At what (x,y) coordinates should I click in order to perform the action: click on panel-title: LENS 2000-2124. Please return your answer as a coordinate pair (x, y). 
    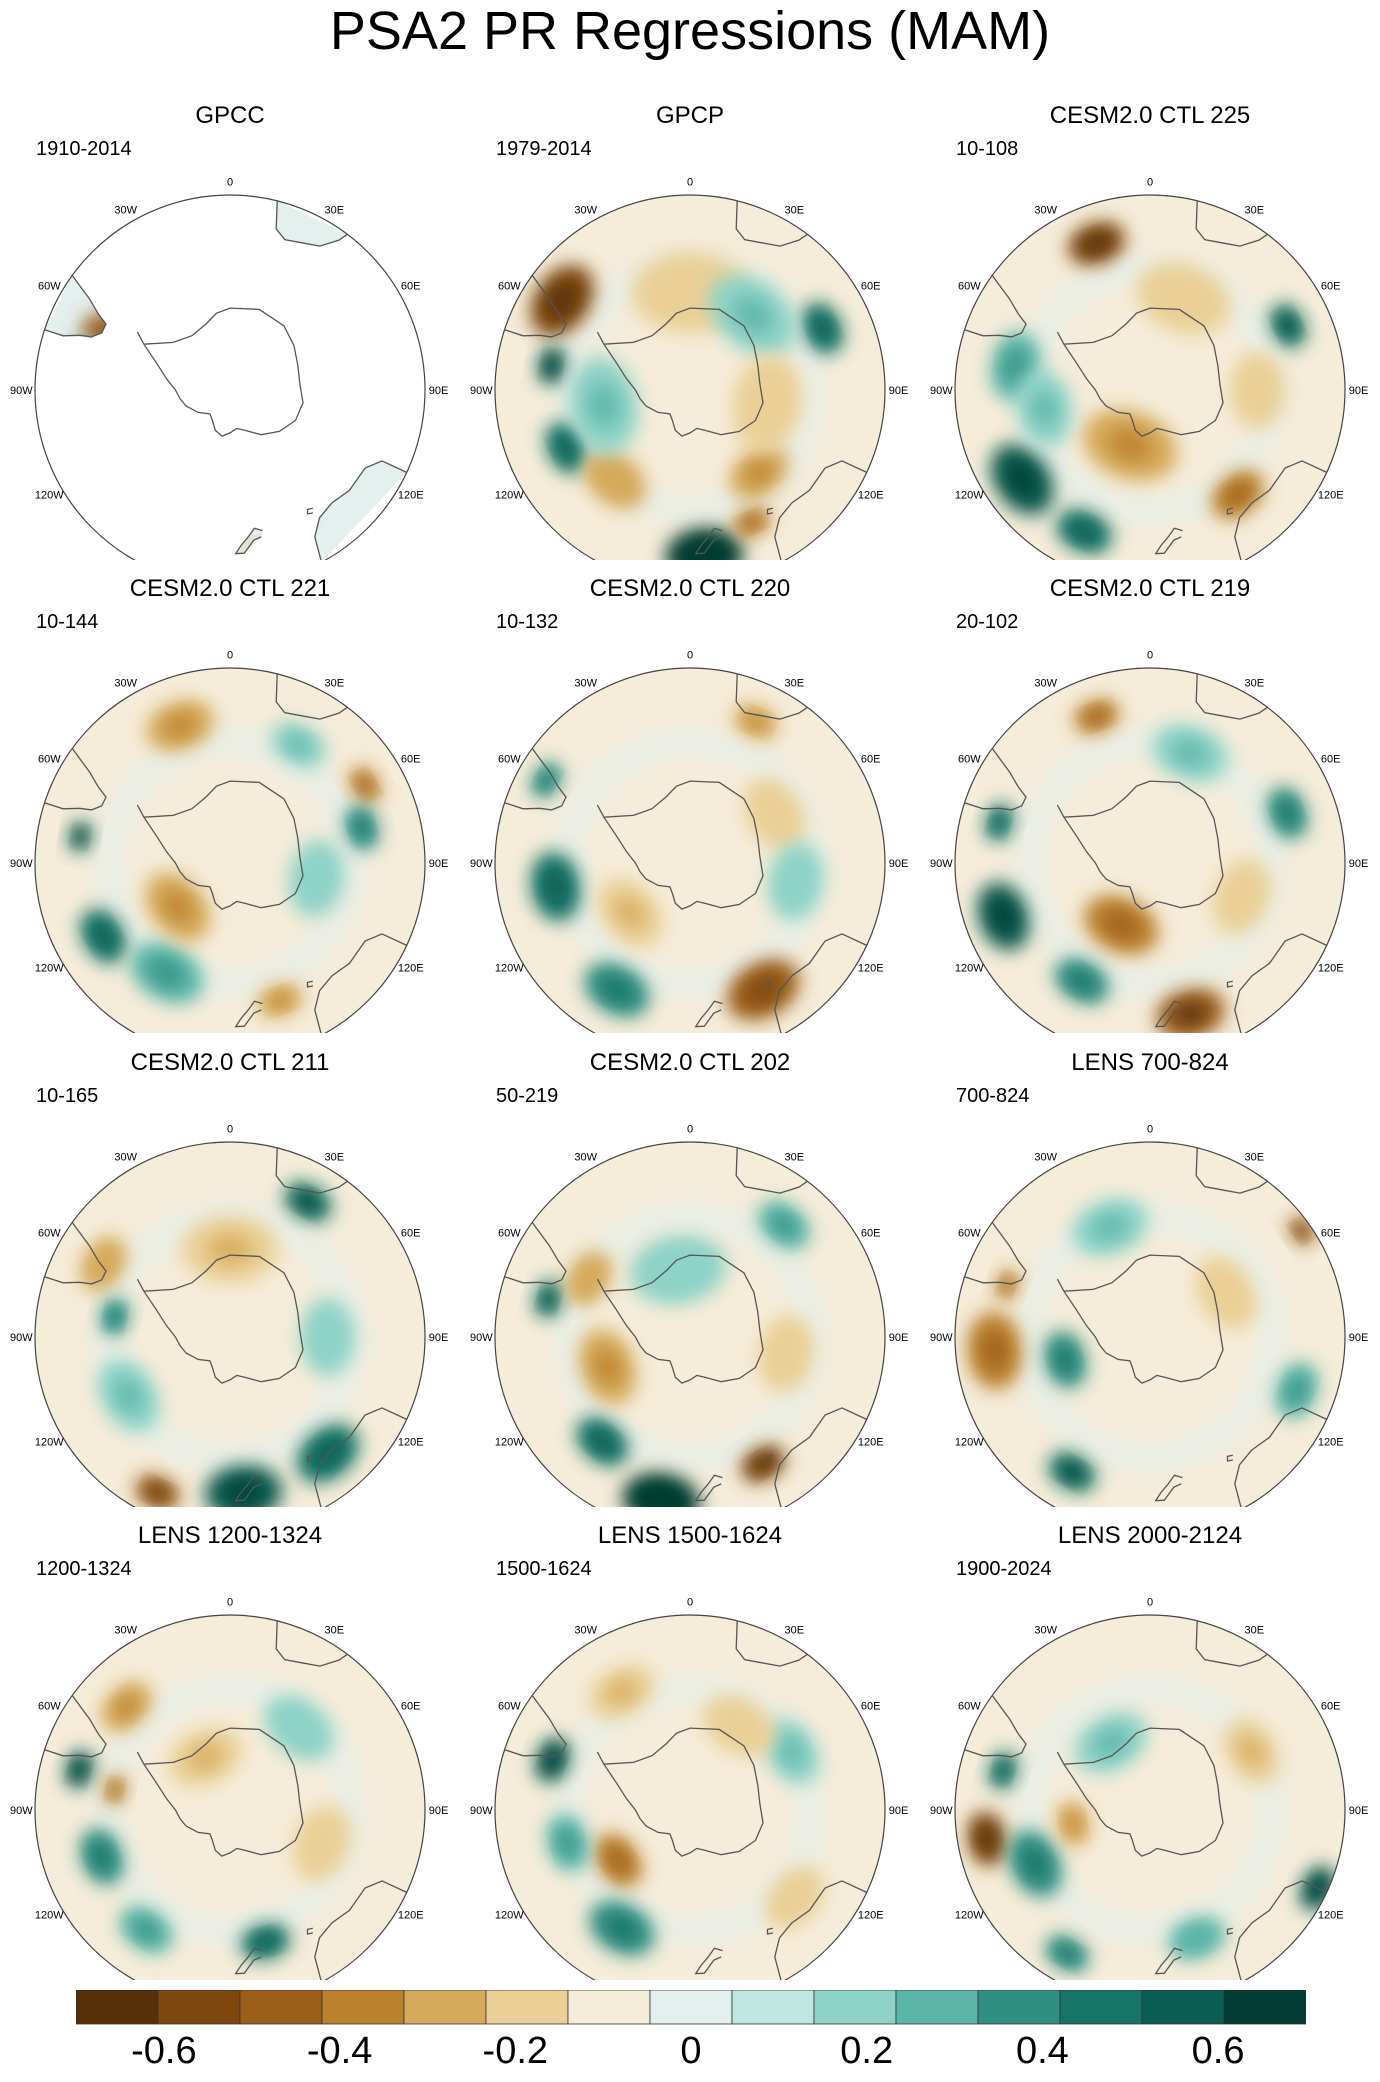
    Looking at the image, I should click on (1150, 1535).